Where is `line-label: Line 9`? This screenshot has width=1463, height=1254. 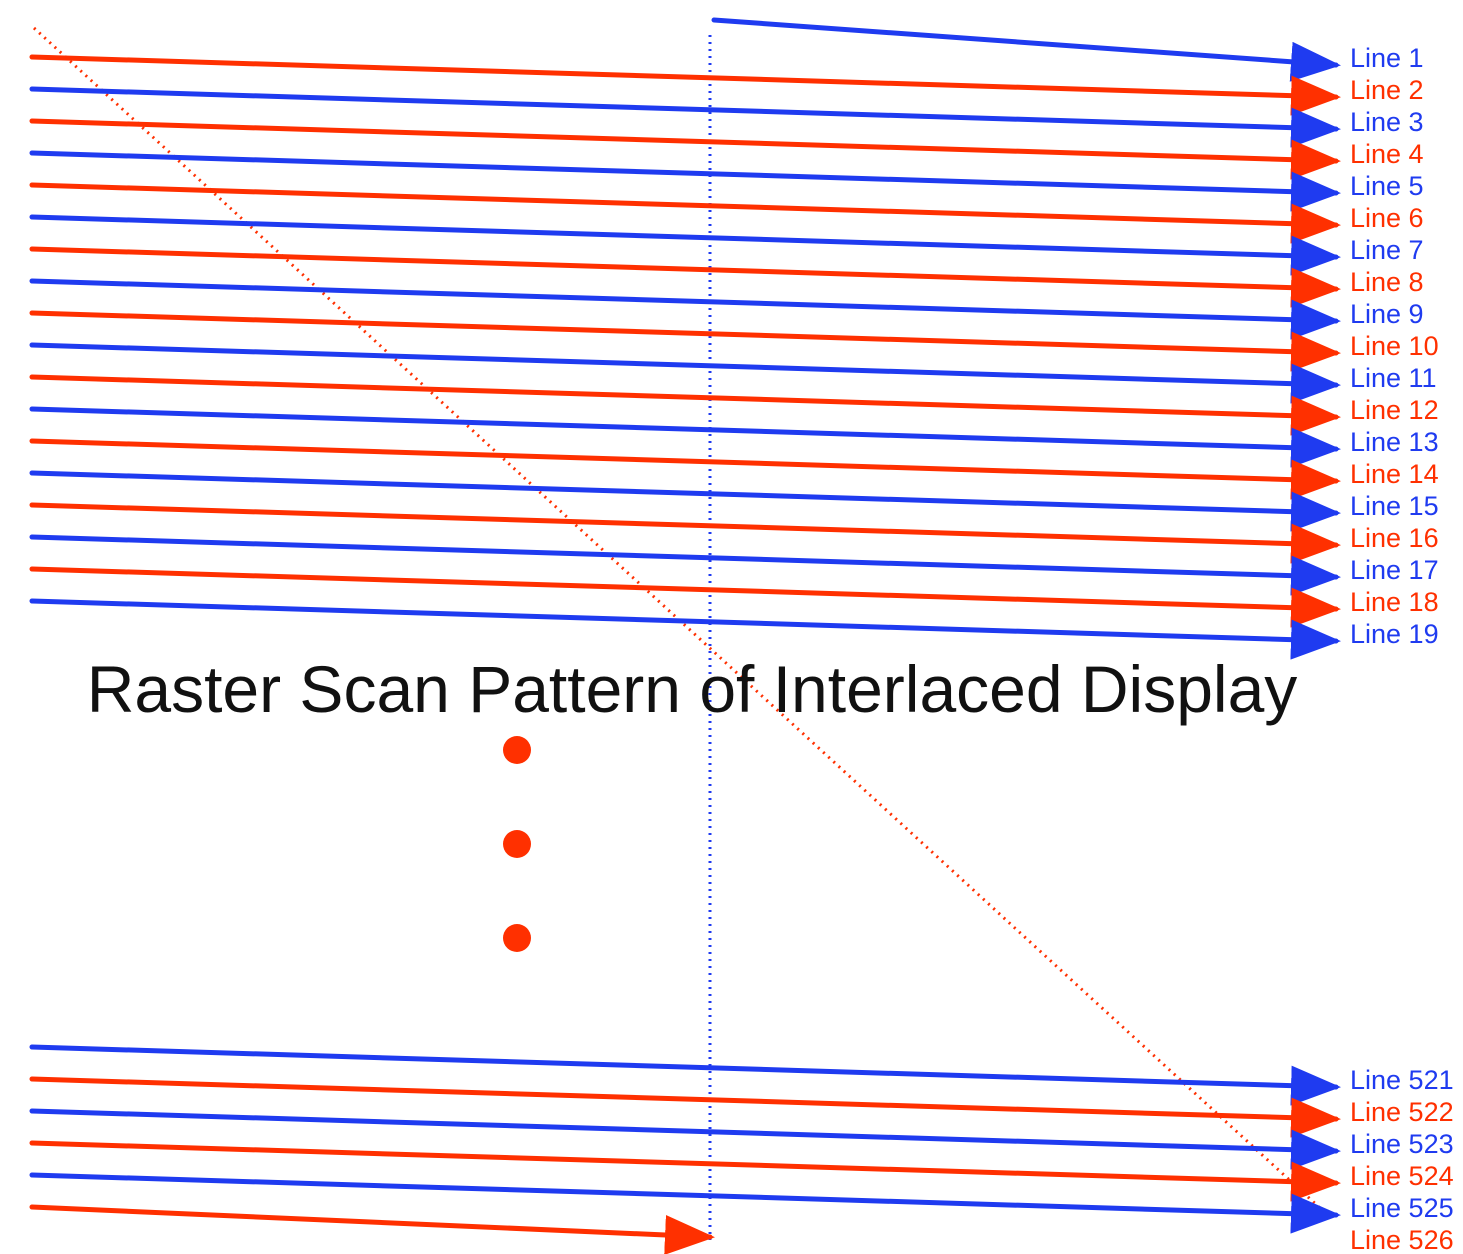
line-label: Line 9 is located at coordinates (1387, 314).